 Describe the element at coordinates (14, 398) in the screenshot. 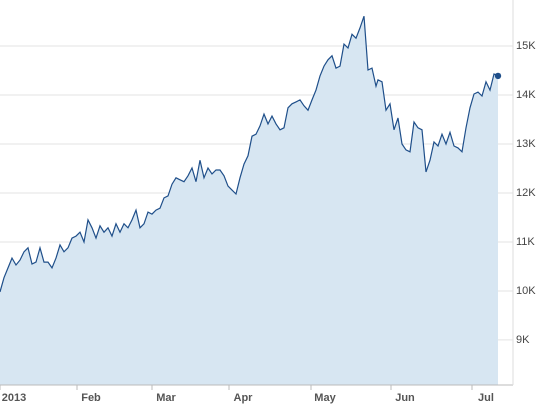

I see `x-tick-label: 2013` at that location.